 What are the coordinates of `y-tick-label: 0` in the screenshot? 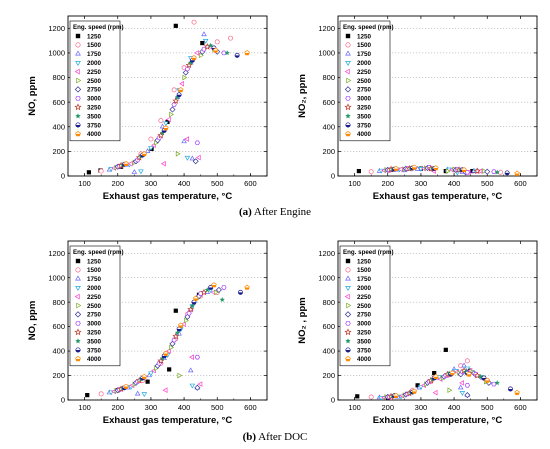 It's located at (333, 176).